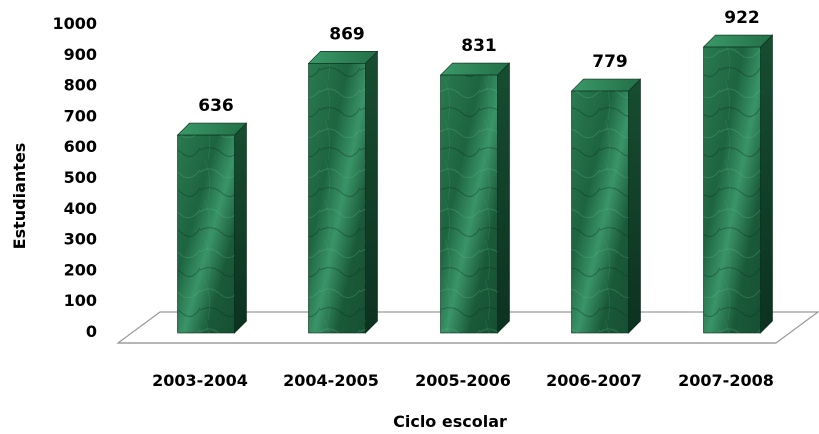  I want to click on chart-floor, so click(467, 327).